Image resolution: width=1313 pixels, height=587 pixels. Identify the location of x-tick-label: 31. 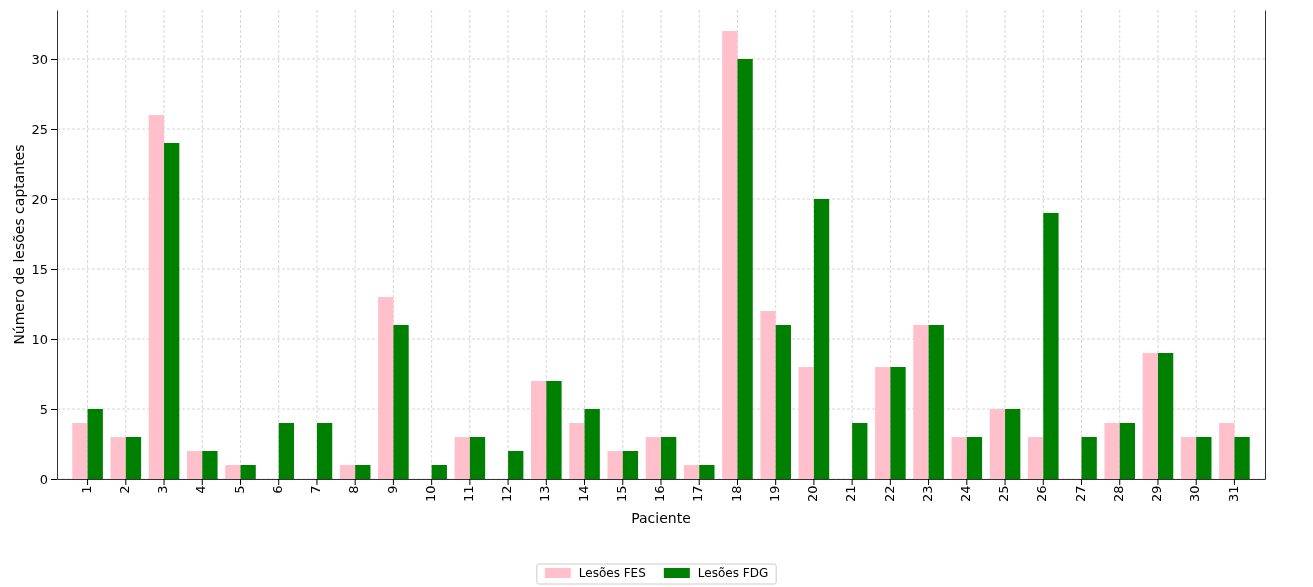
(1233, 494).